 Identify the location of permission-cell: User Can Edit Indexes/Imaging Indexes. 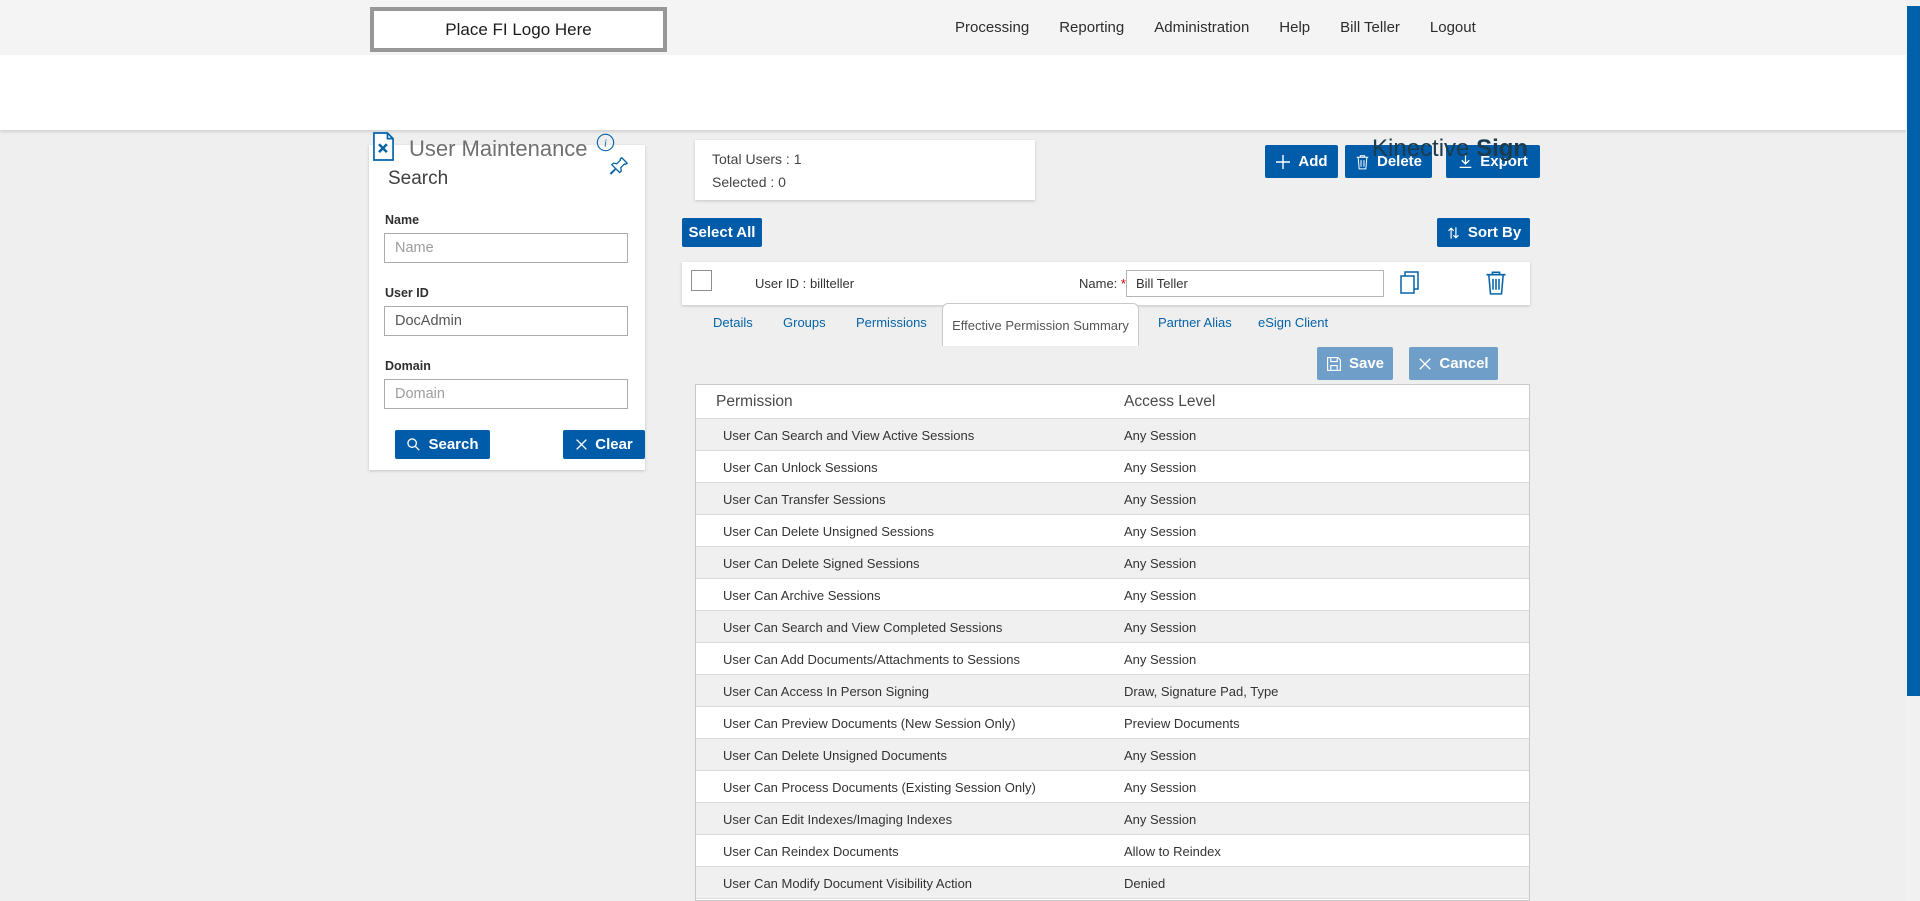
(838, 819).